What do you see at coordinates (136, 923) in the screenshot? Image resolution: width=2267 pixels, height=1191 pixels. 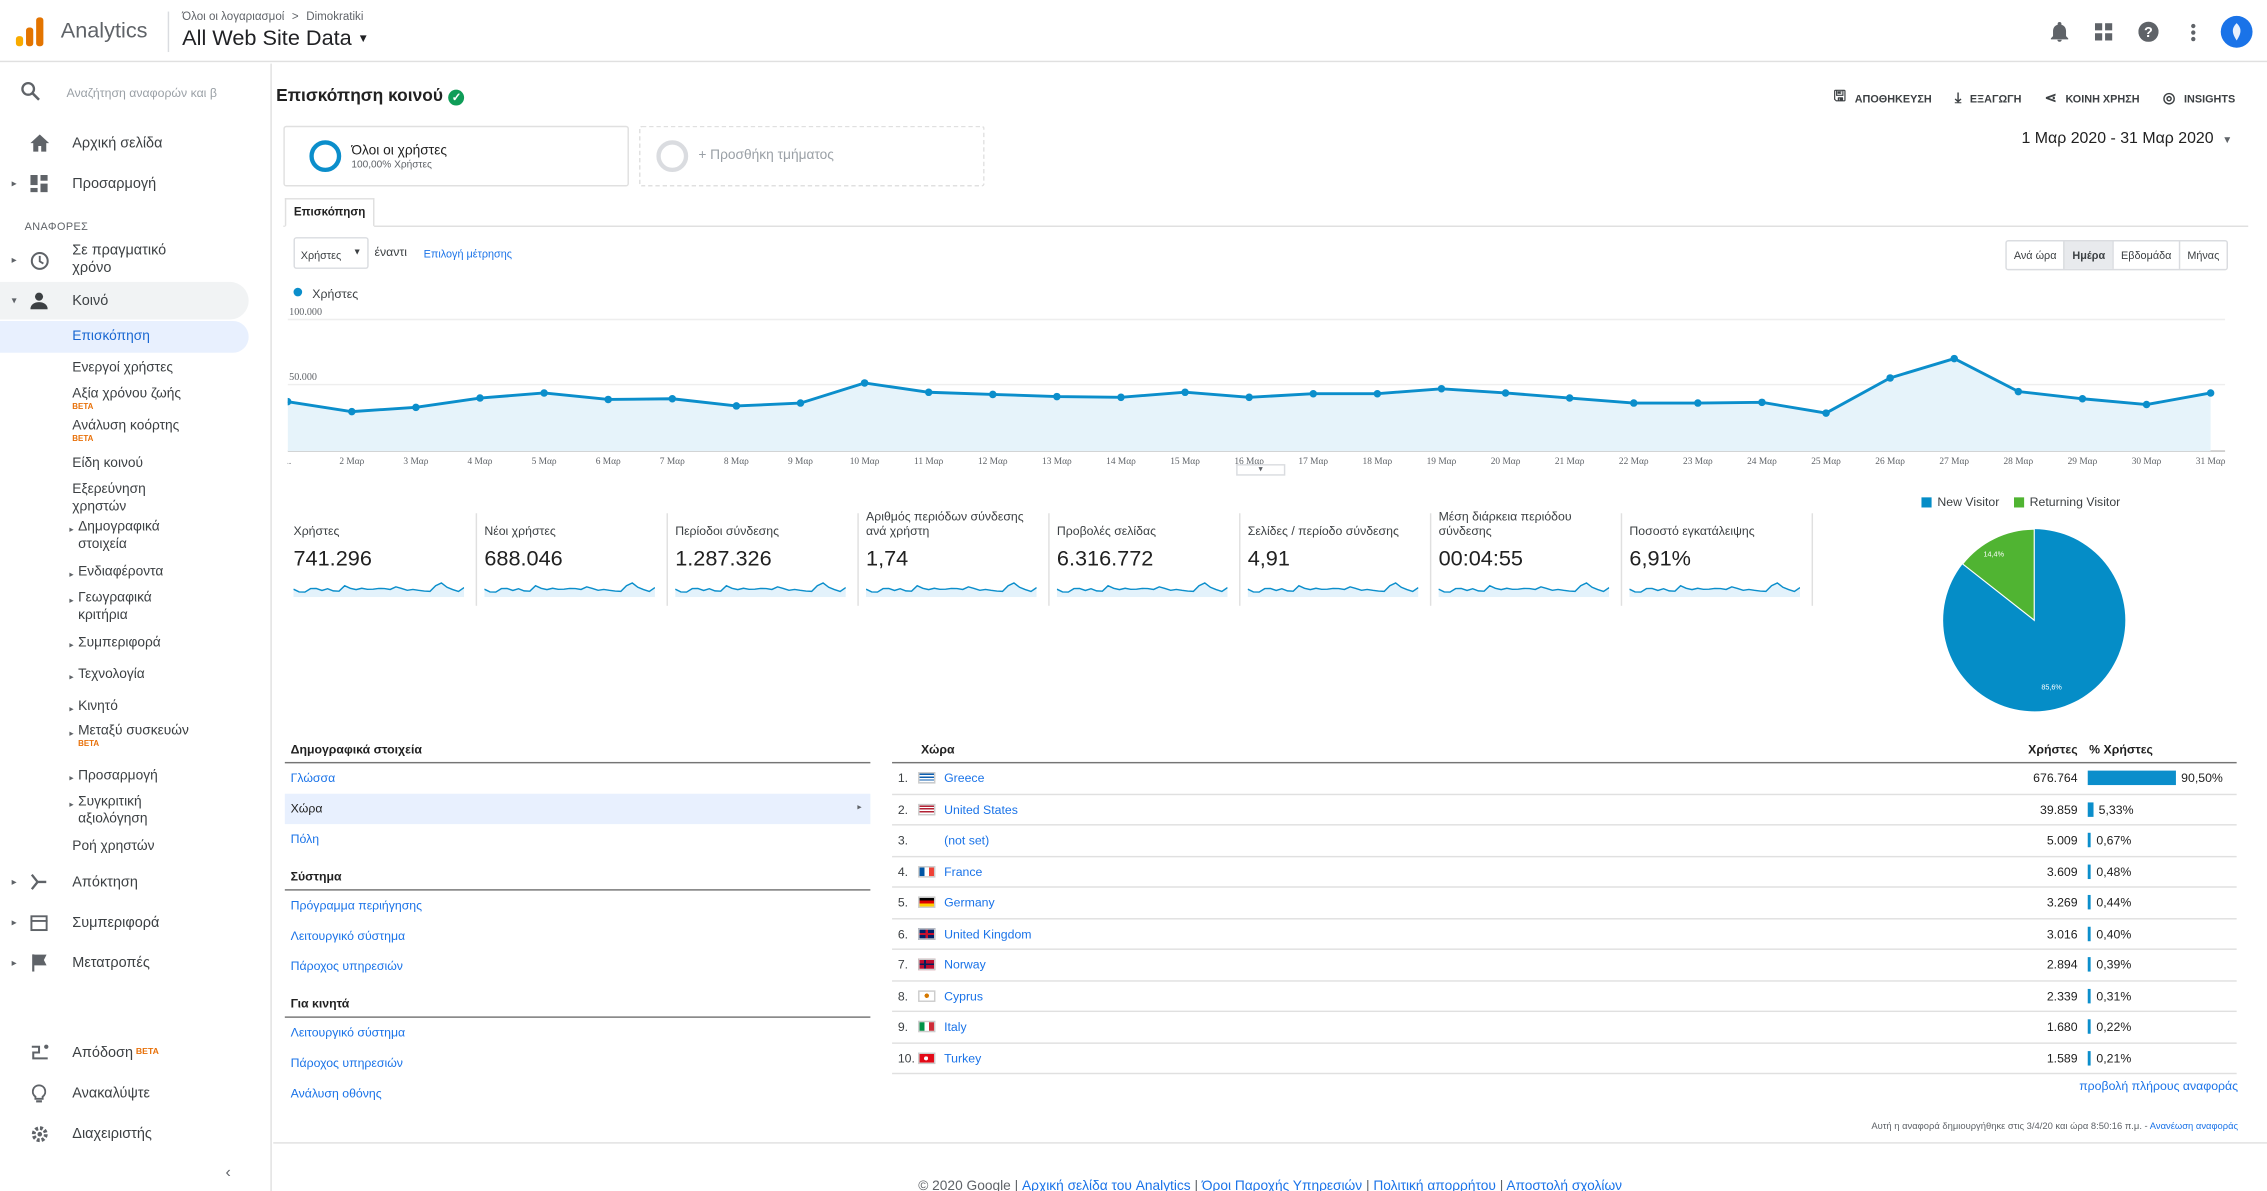 I see `sidebar-item-behavior: ▸ Συμπεριφορά` at bounding box center [136, 923].